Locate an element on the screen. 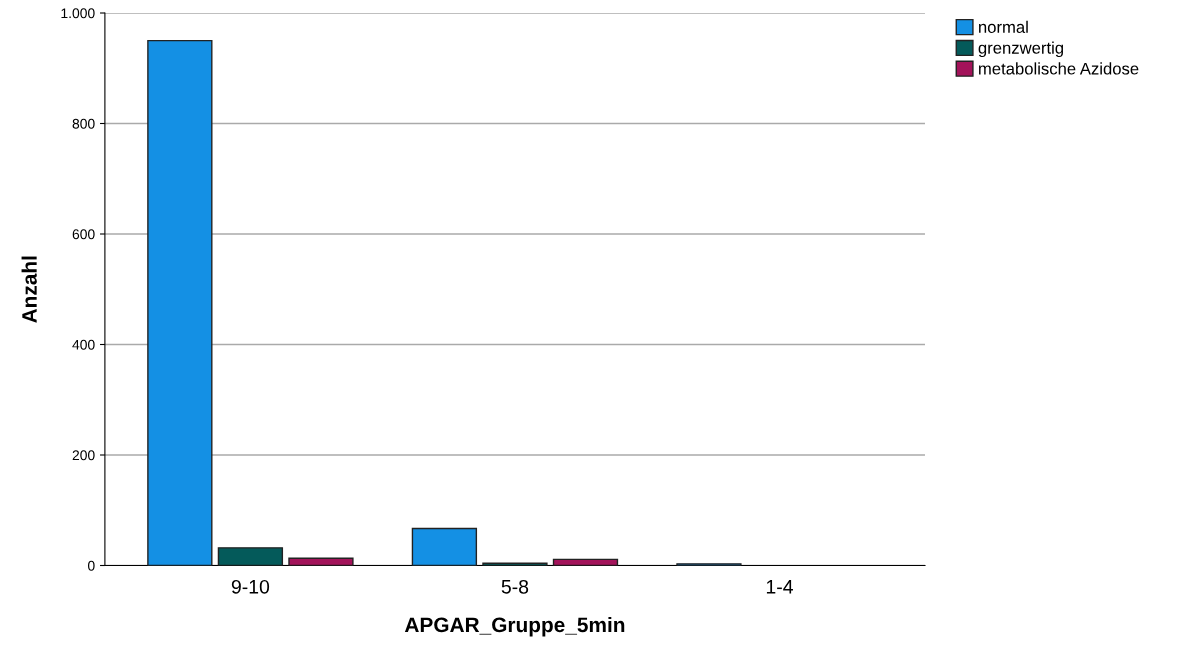  legend-label: metabolische Azidose is located at coordinates (1059, 68).